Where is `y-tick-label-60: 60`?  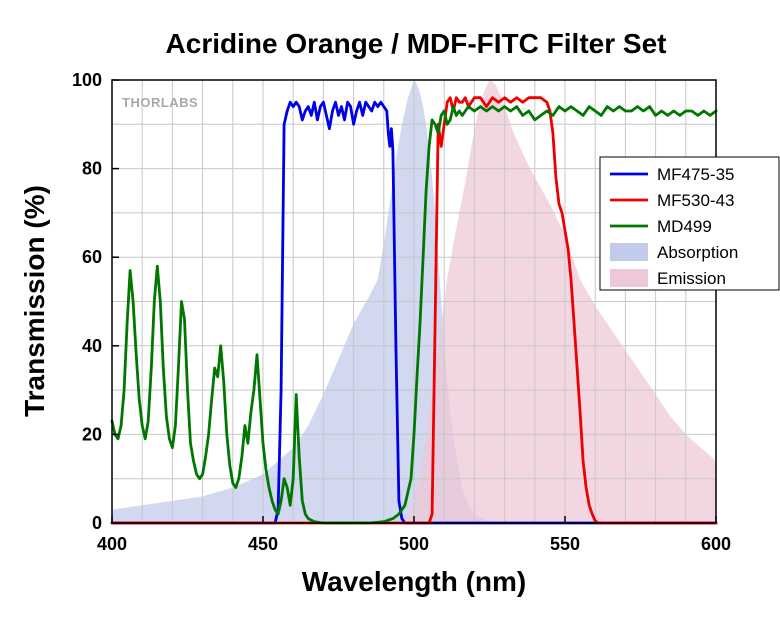 y-tick-label-60: 60 is located at coordinates (92, 257).